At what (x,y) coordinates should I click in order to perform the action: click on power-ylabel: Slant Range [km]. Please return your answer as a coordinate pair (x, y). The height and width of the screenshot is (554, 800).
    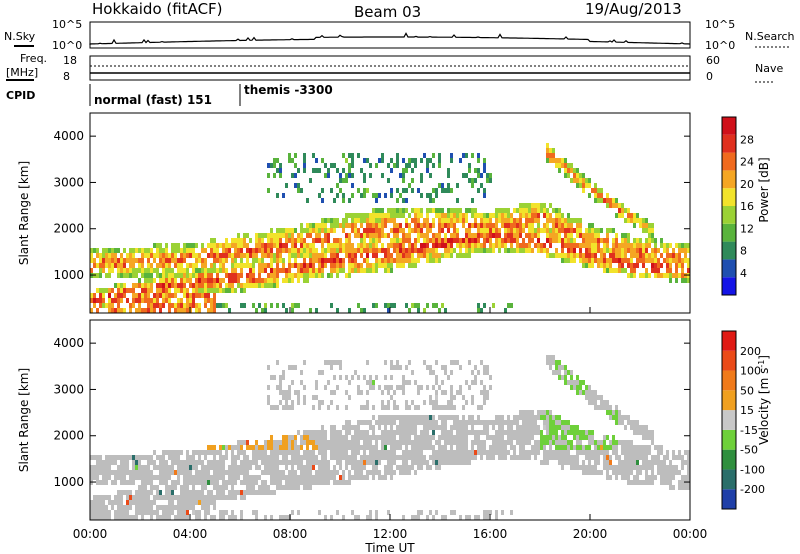
    Looking at the image, I should click on (24, 213).